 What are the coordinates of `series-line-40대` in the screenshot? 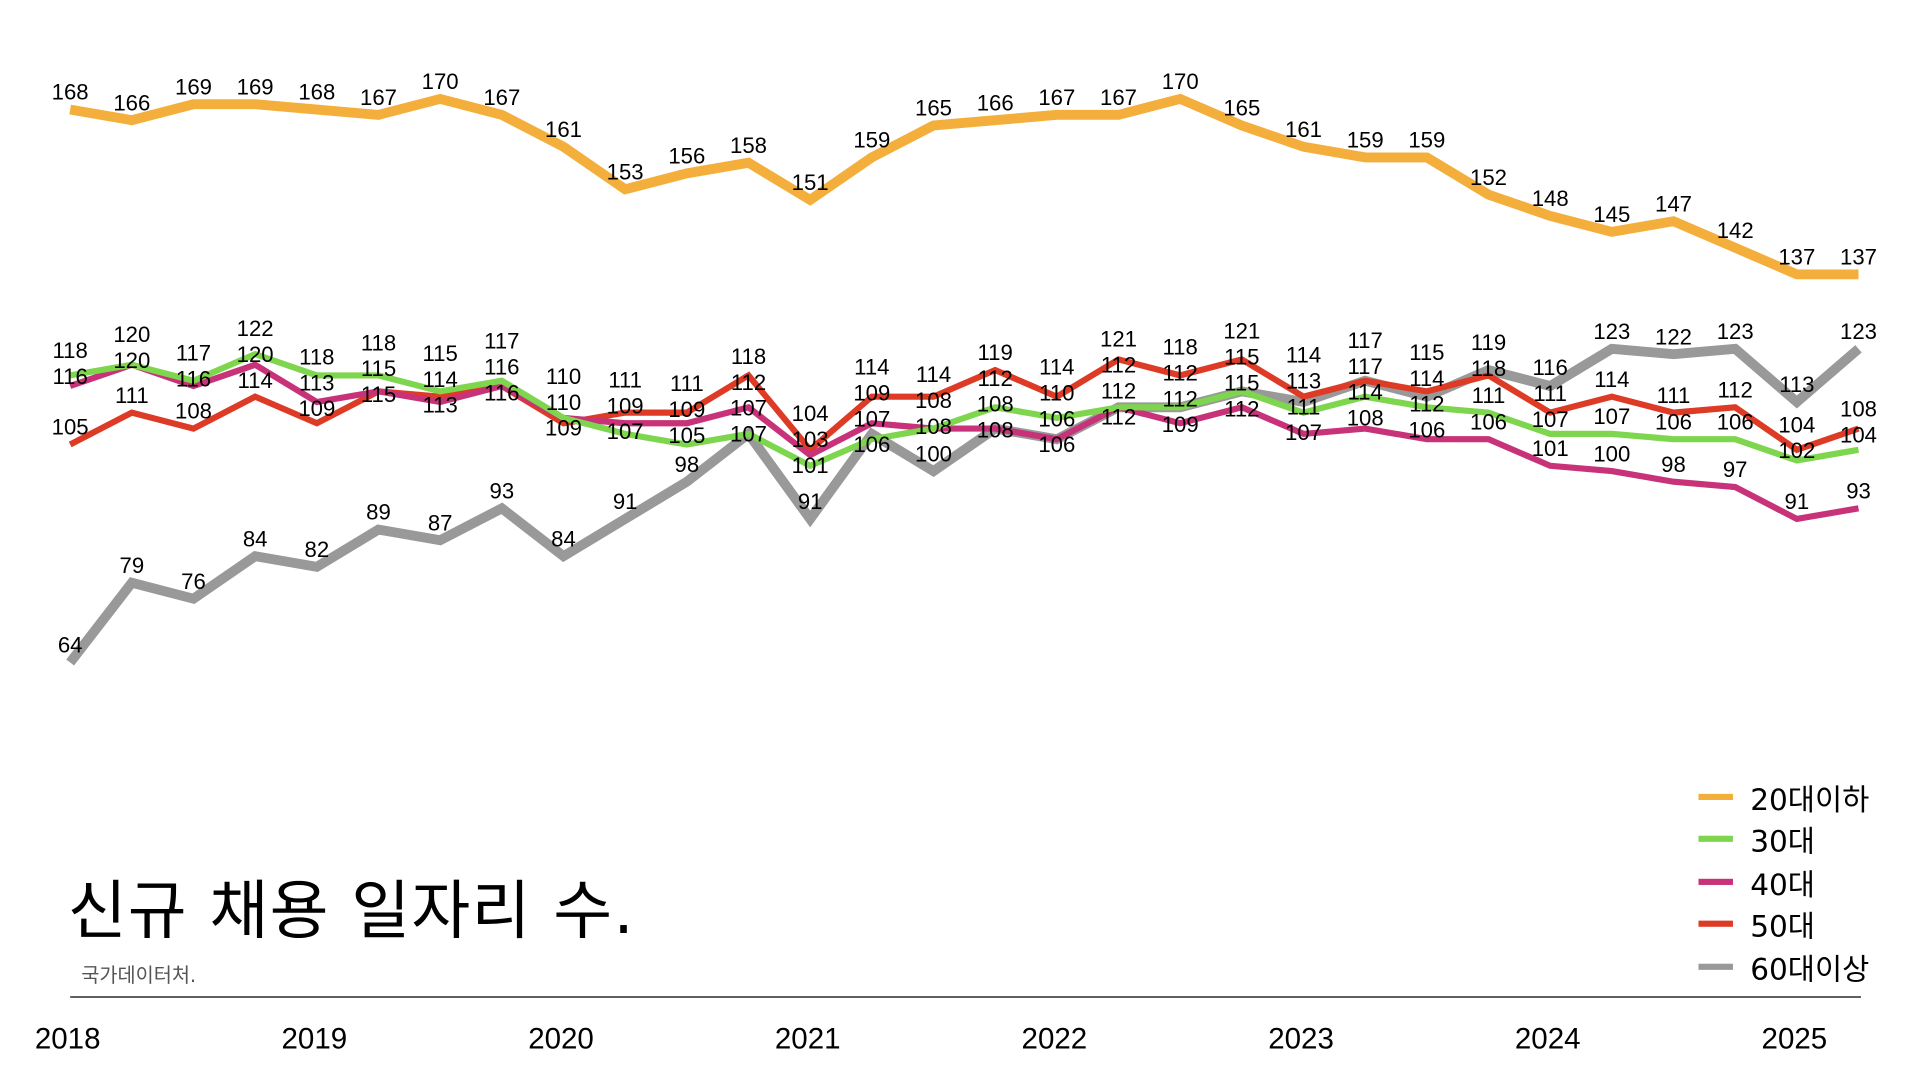 It's located at (964, 442).